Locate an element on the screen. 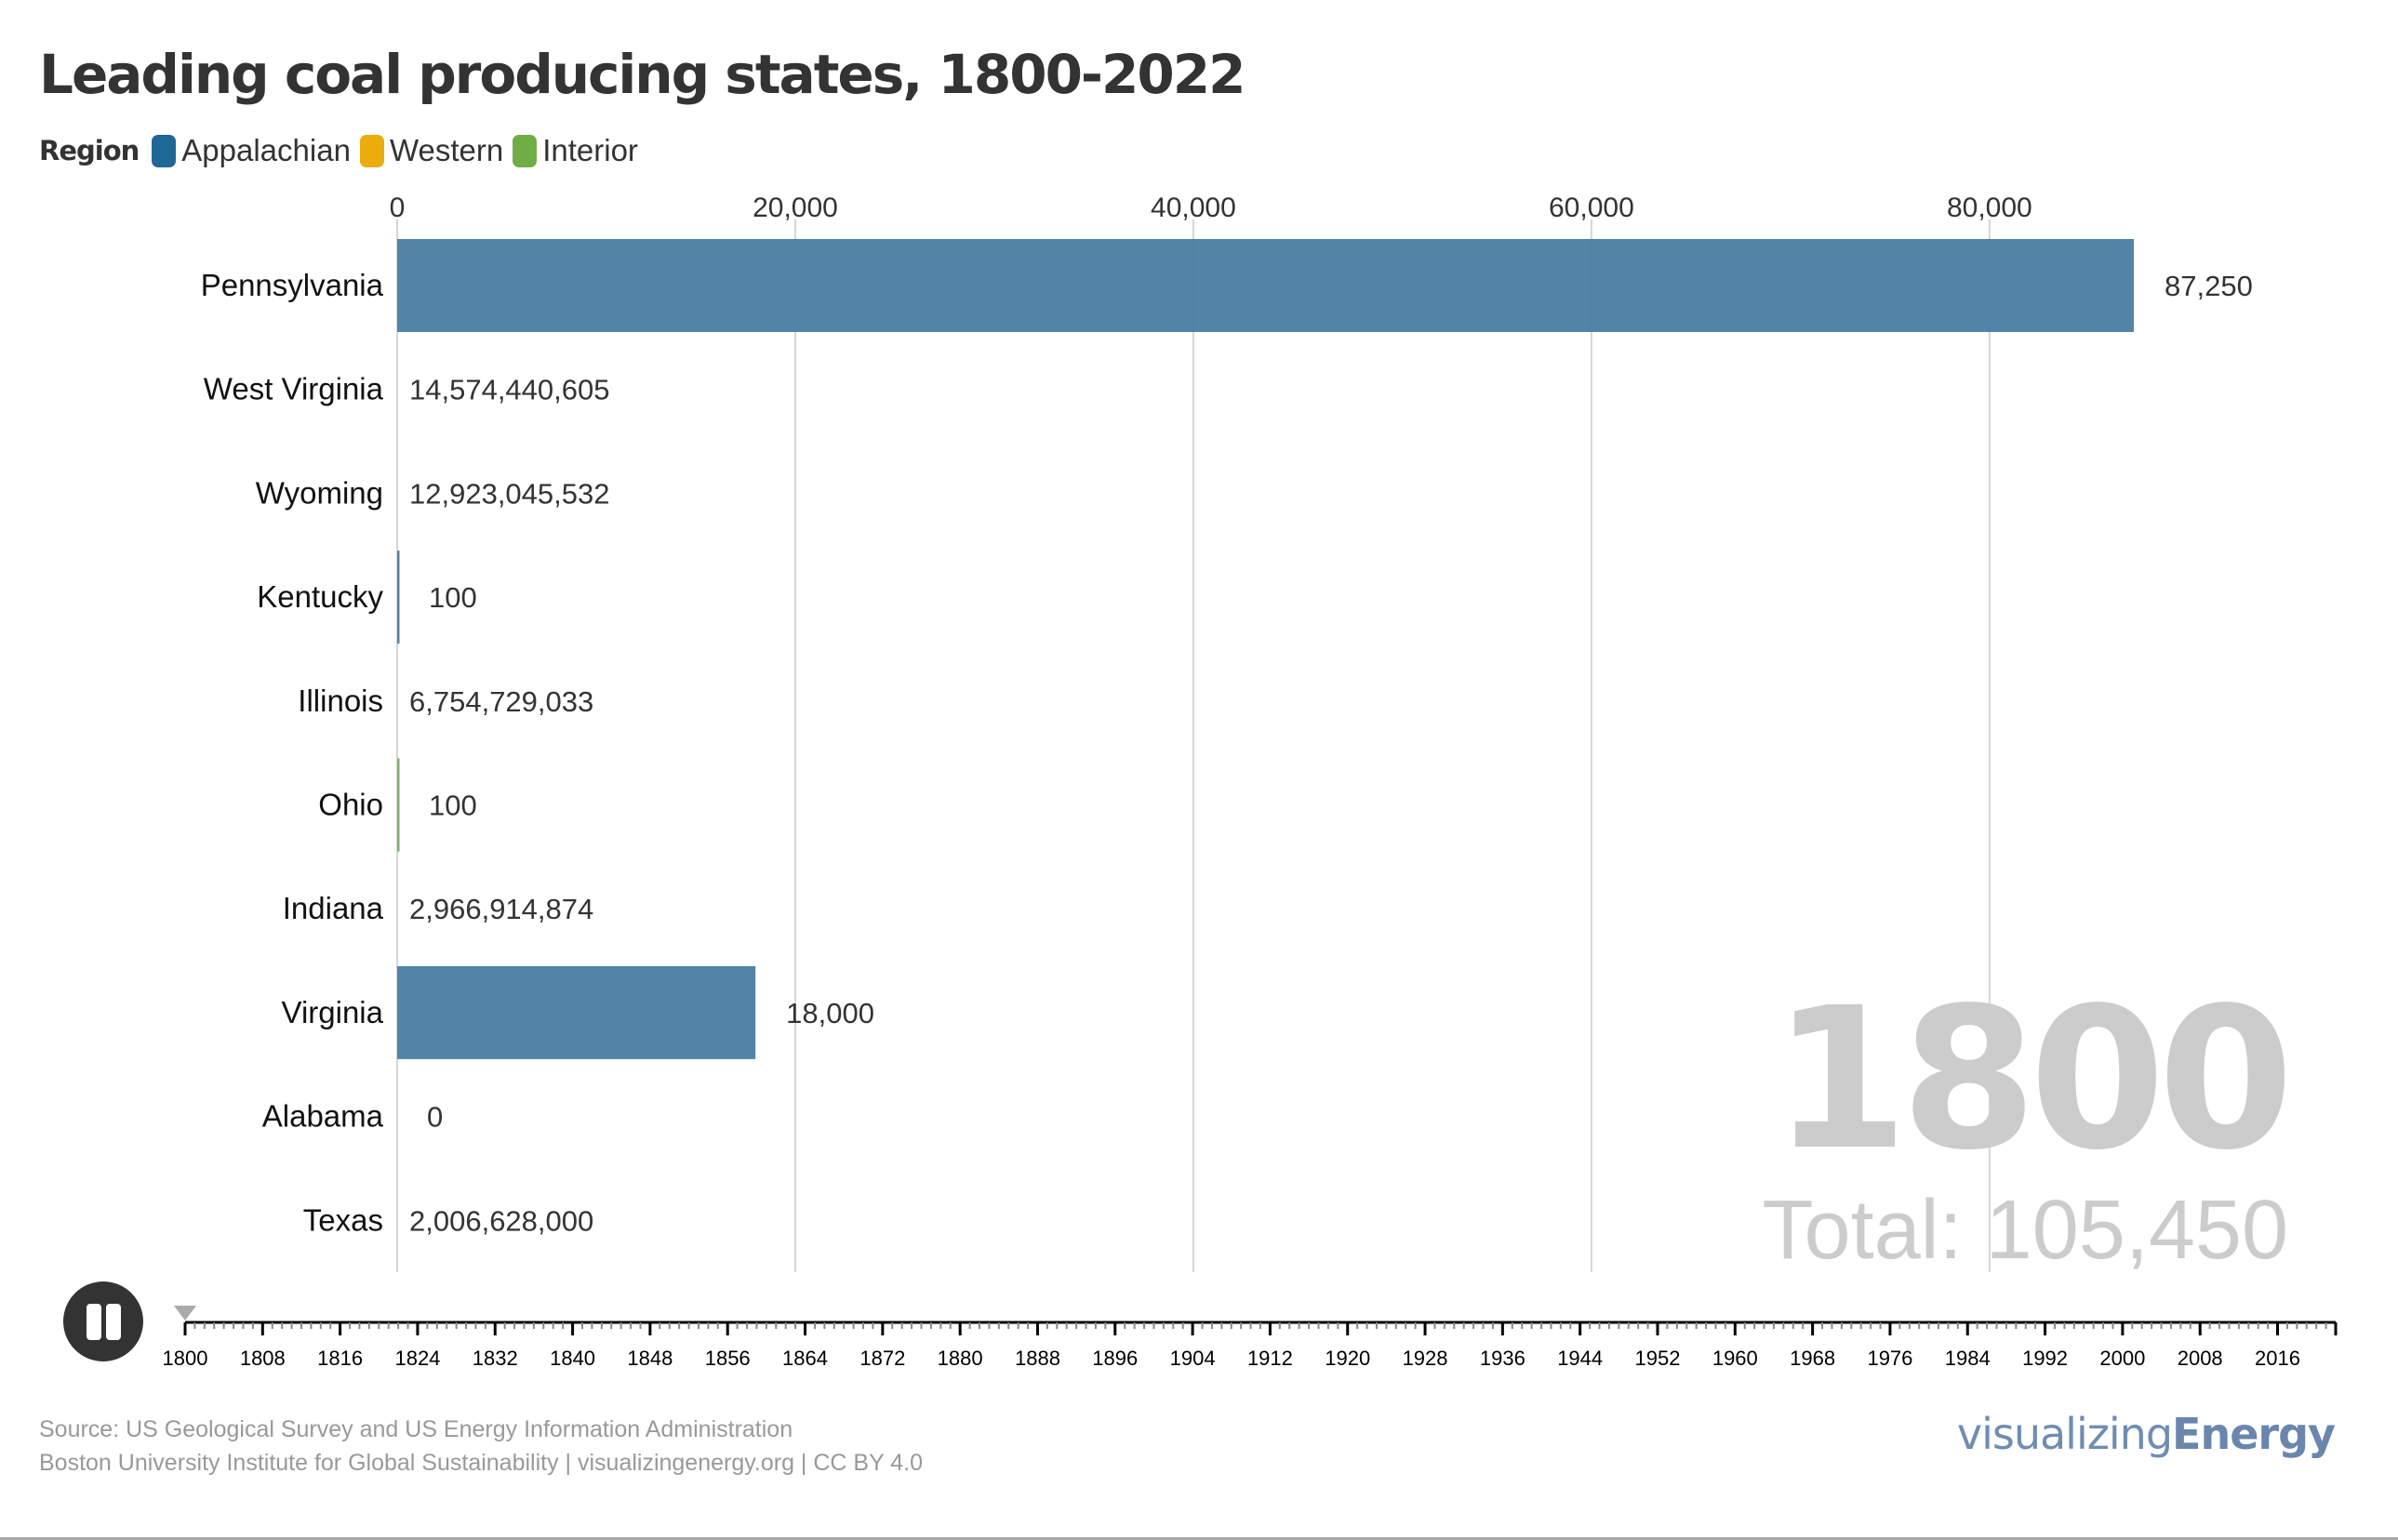 The height and width of the screenshot is (1540, 2398). x-tick-label: 40,000 is located at coordinates (1193, 207).